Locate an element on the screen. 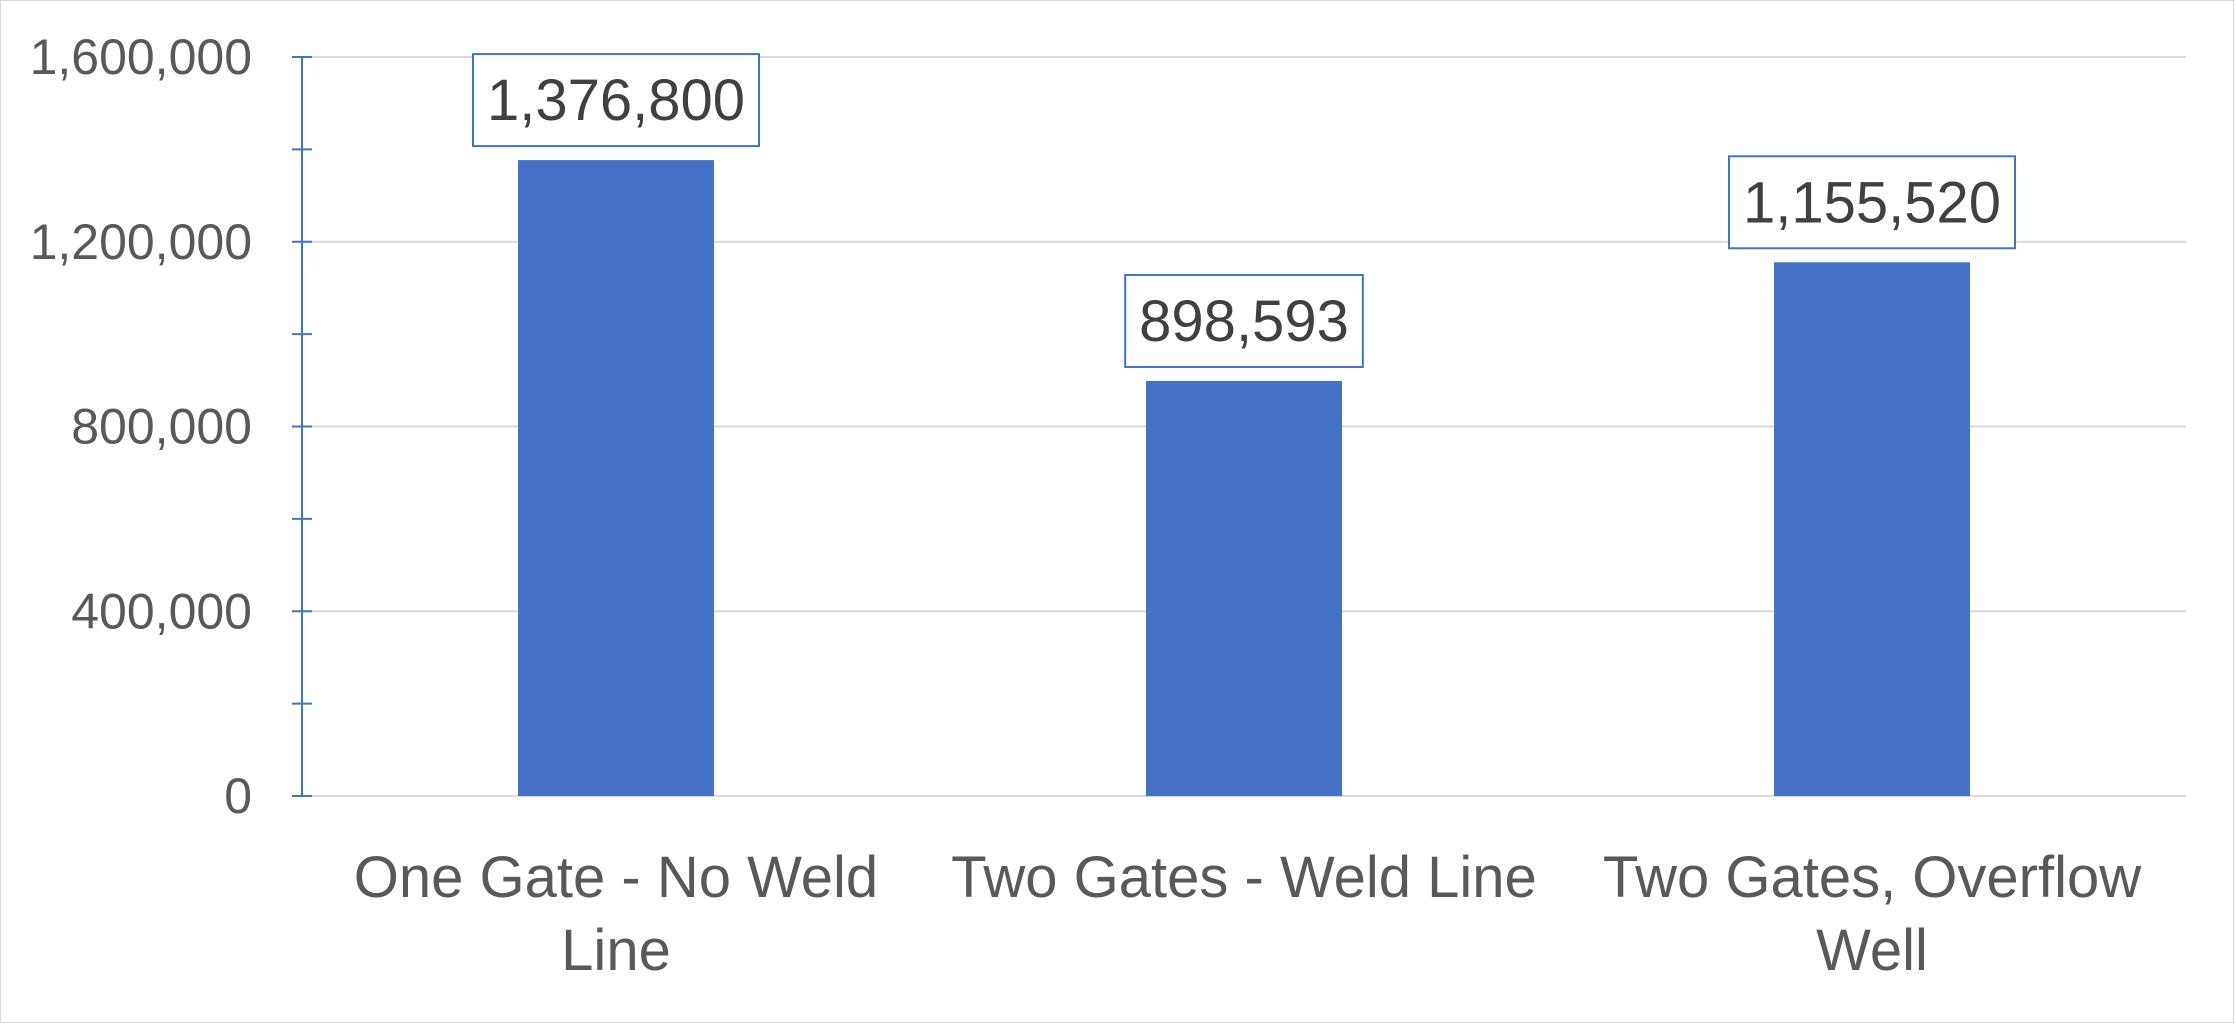 Image resolution: width=2236 pixels, height=1025 pixels. data-label-text: 1,155,520 is located at coordinates (1872, 202).